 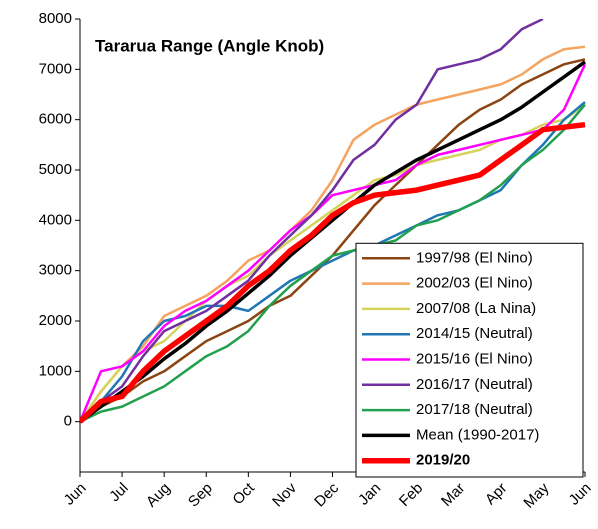 I want to click on legend-label: 1997/98 (El Nino), so click(x=474, y=257).